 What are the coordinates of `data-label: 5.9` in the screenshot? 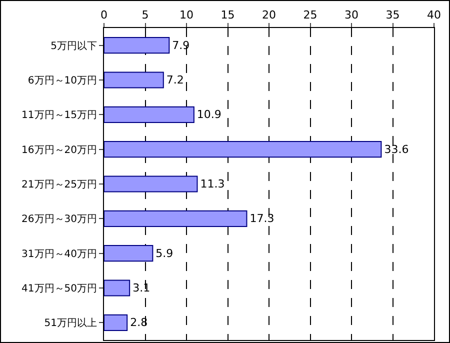 It's located at (165, 253).